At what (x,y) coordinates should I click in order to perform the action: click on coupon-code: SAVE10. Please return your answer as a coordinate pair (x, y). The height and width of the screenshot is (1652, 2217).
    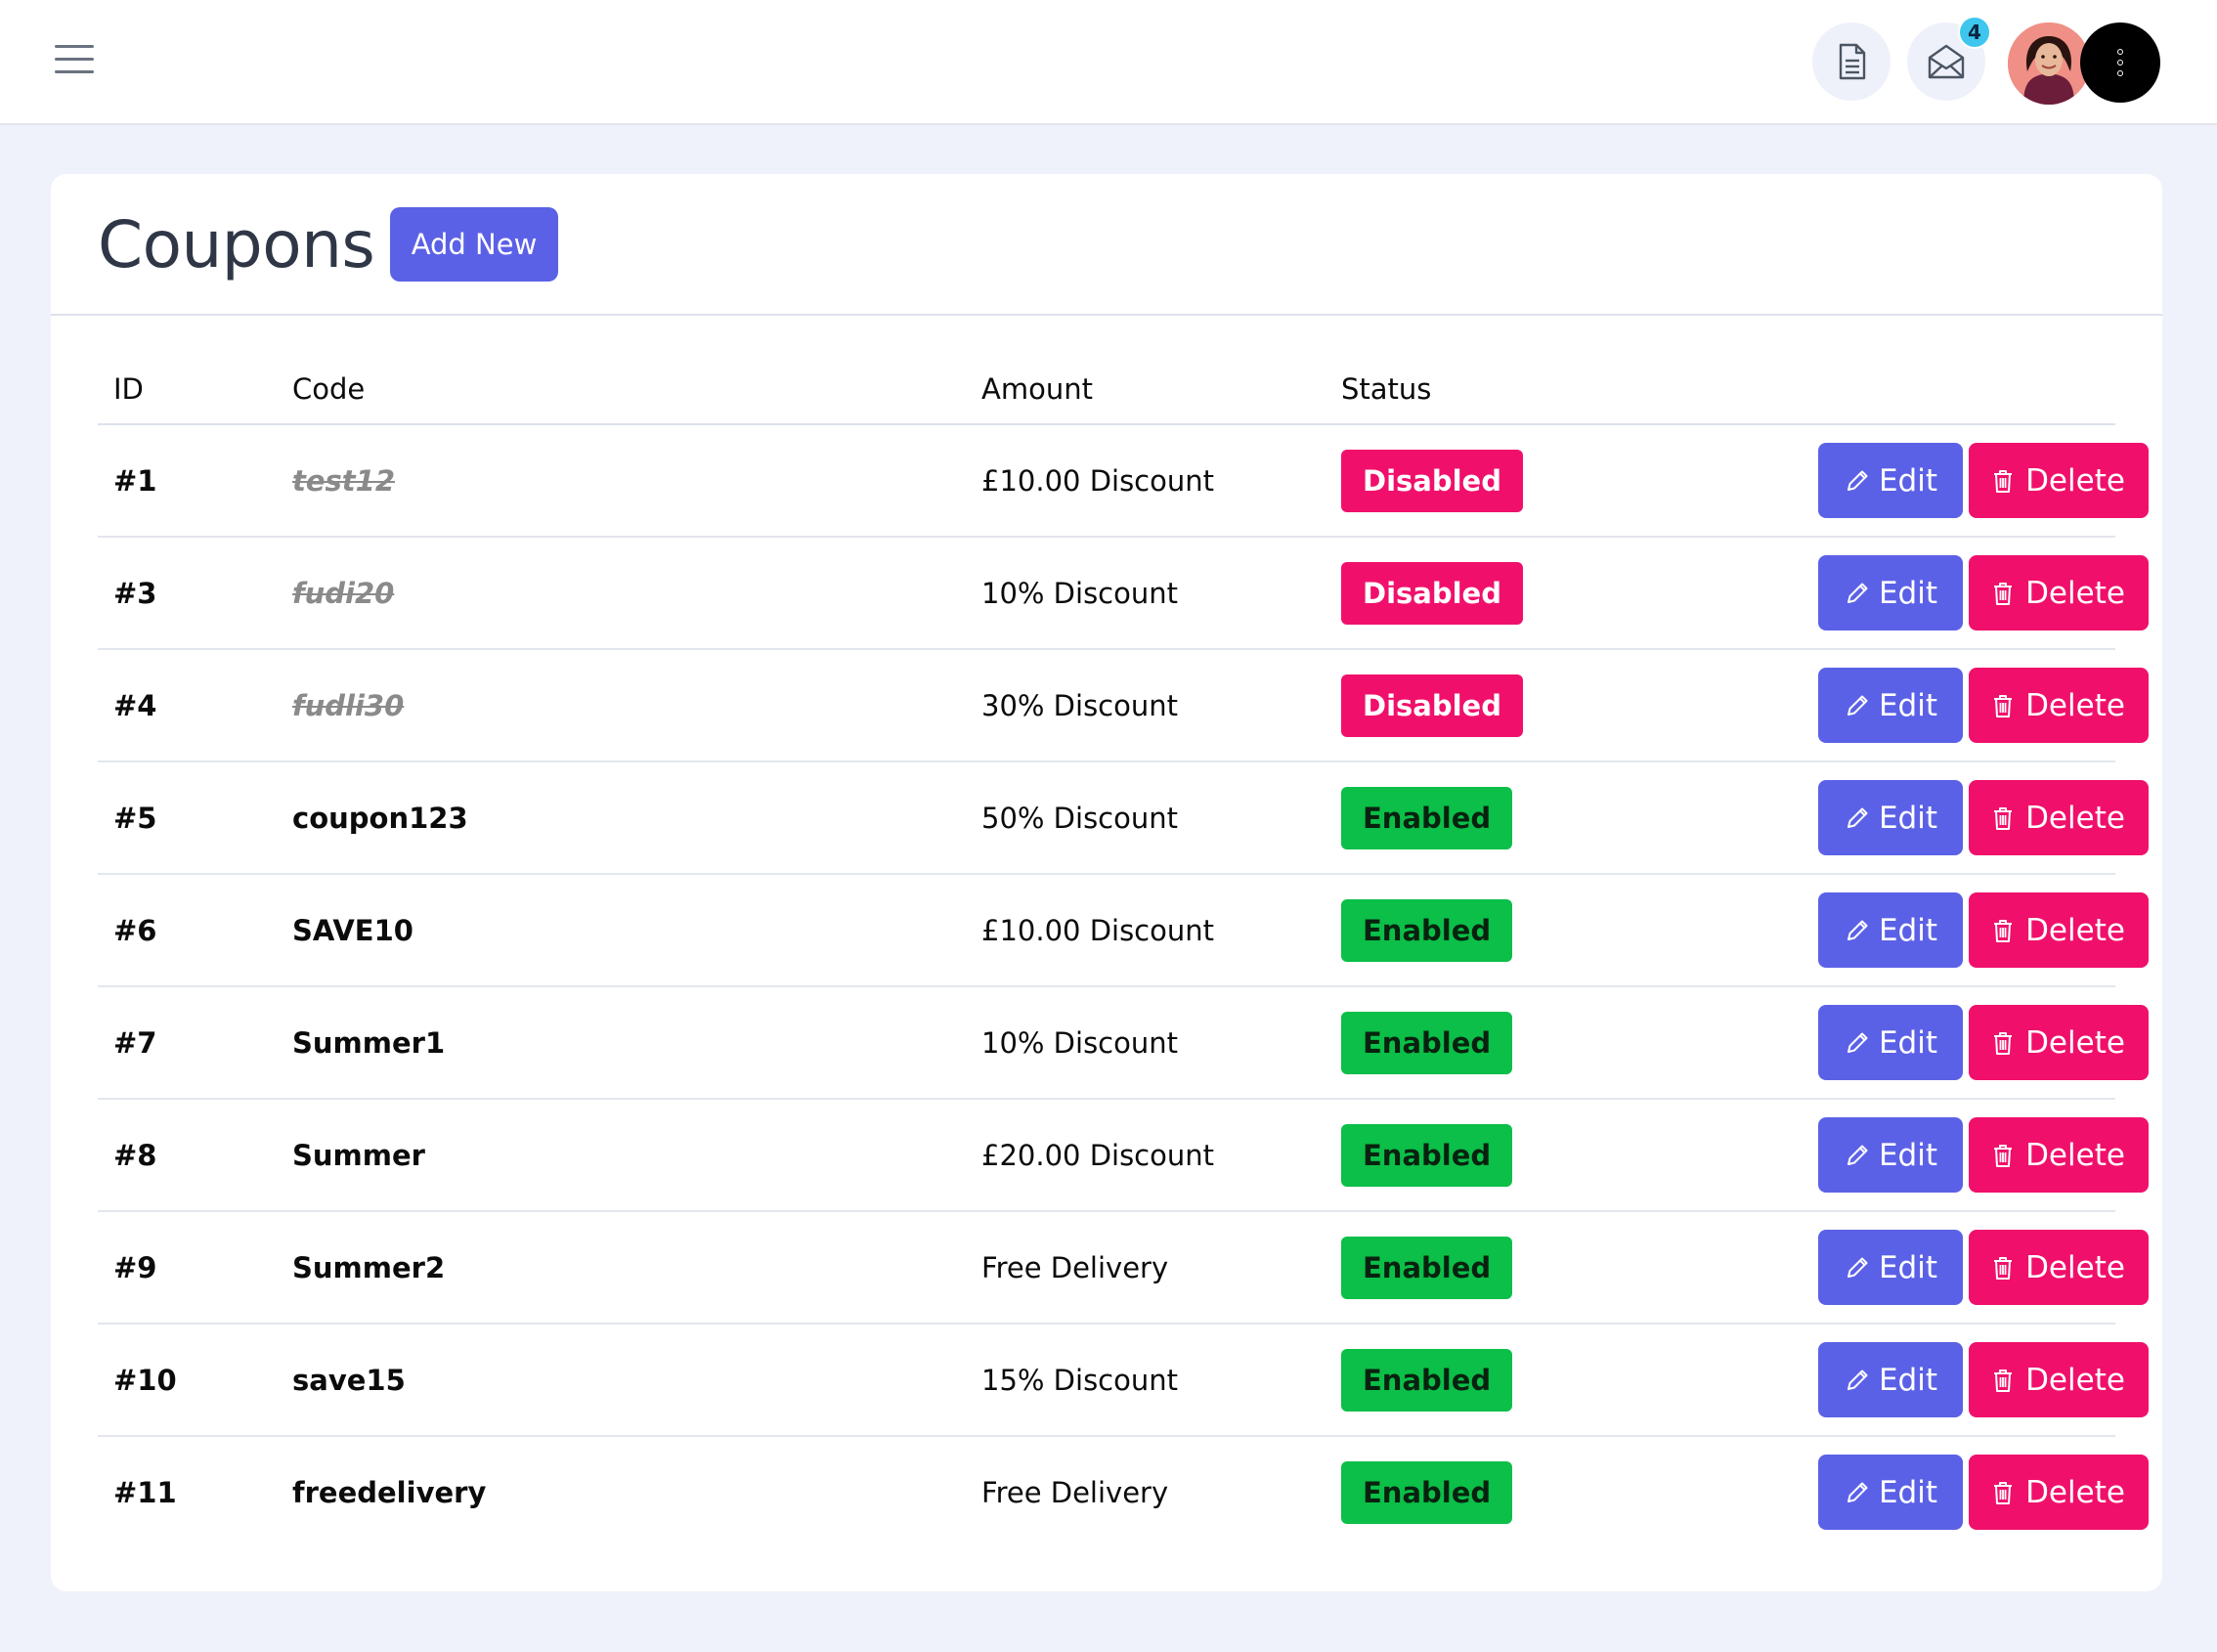
    Looking at the image, I should click on (353, 930).